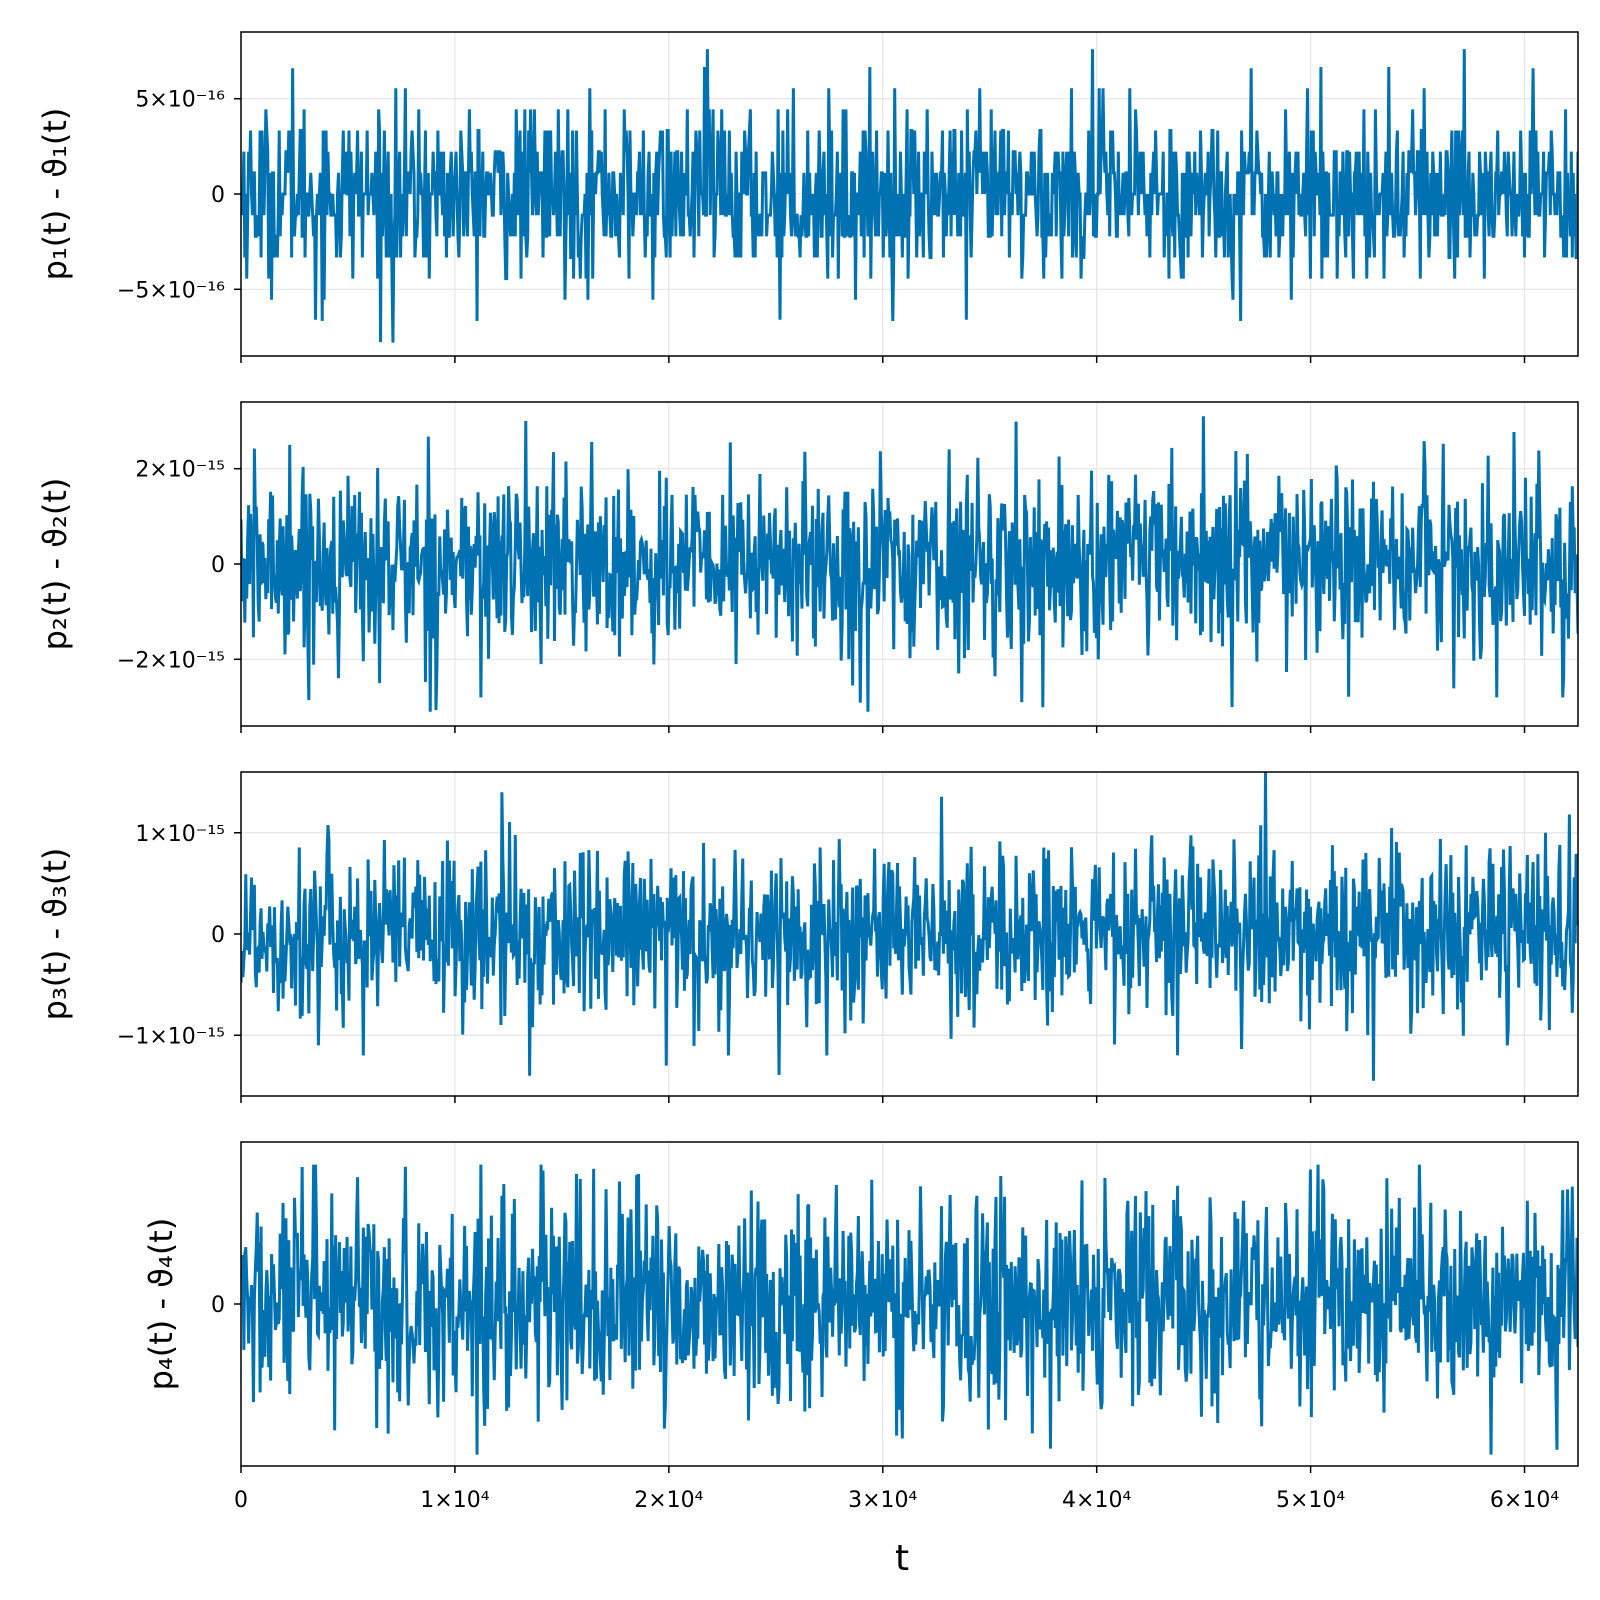  I want to click on y-axis-title: p₃(t) - ϑ₃(t), so click(55, 934).